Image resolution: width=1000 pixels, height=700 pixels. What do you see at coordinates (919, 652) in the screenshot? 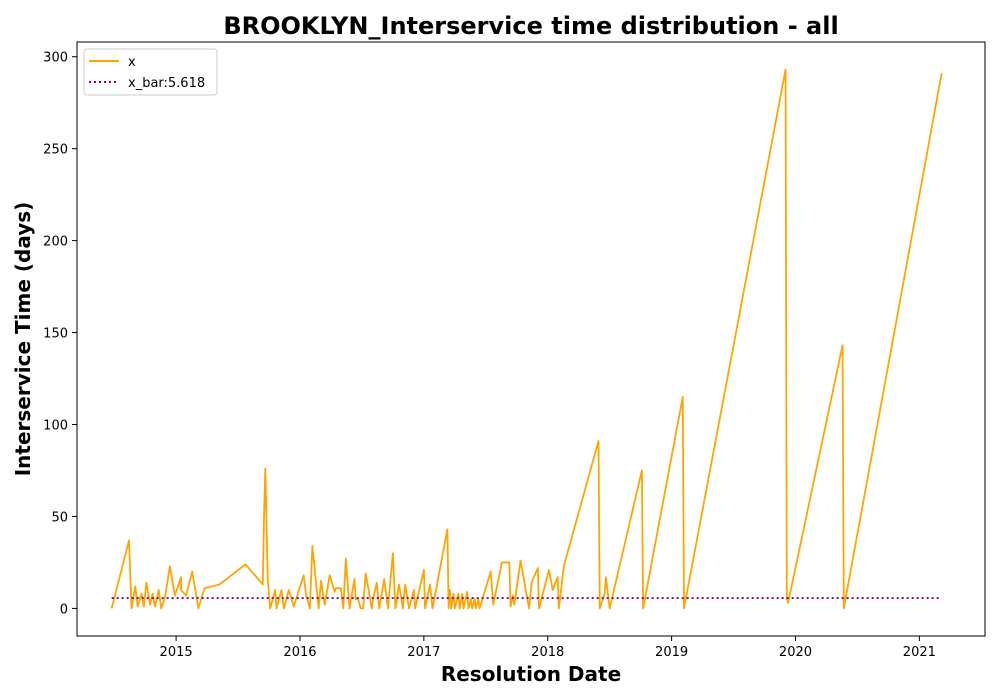
I see `x-tick-label: 2021` at bounding box center [919, 652].